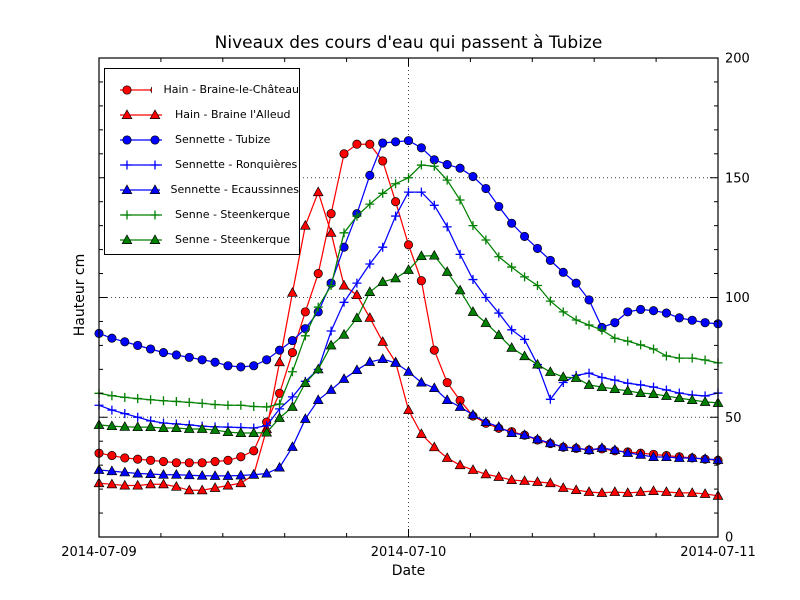 This screenshot has width=800, height=600. Describe the element at coordinates (202, 114) in the screenshot. I see `legend-item: Hain - Braine l'Alleud` at that location.